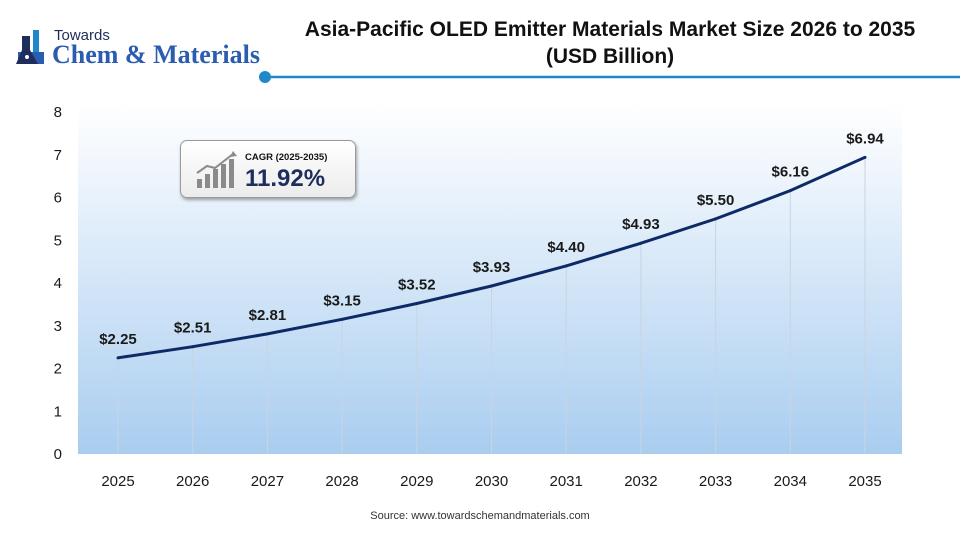 The image size is (960, 540). I want to click on x-tick-label: 2031, so click(566, 481).